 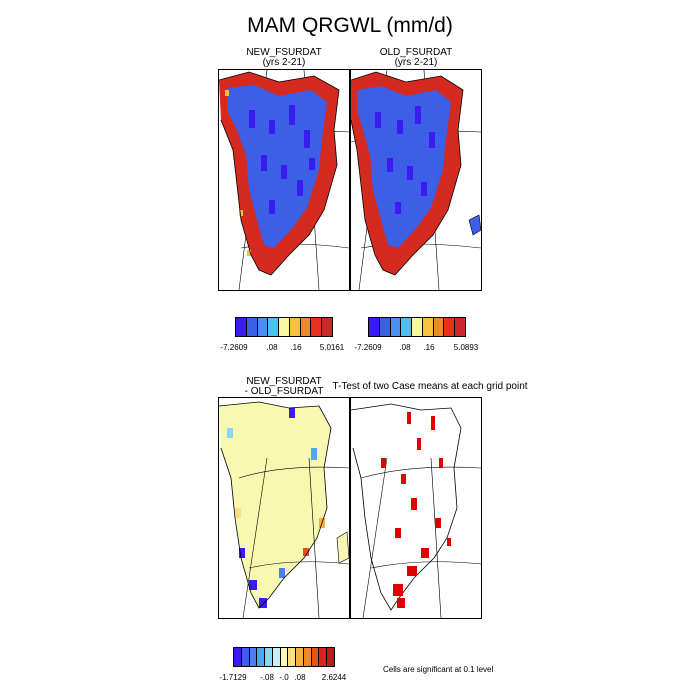 I want to click on colorbar-old, so click(x=417, y=327).